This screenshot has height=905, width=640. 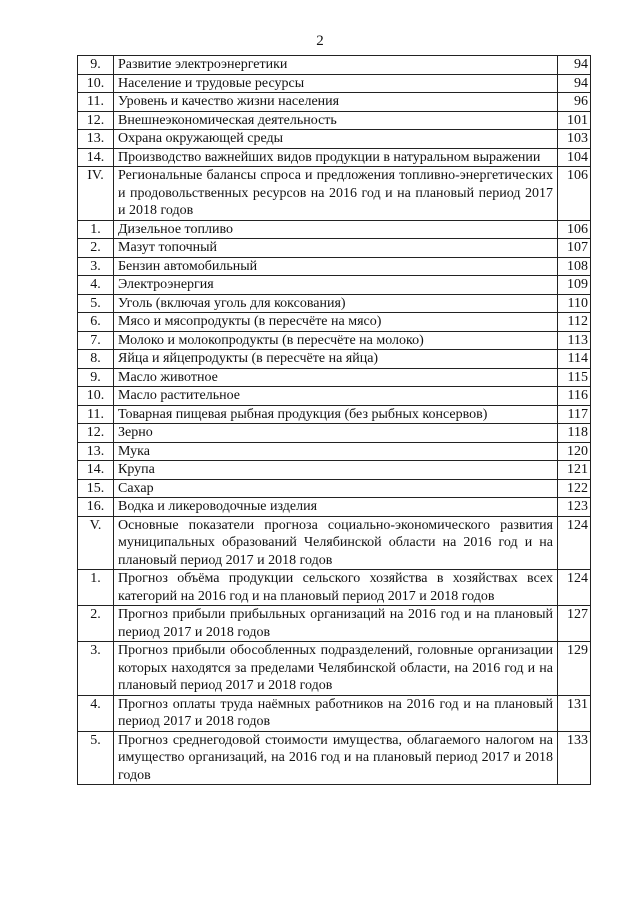 I want to click on toc-page: 127, so click(x=574, y=623).